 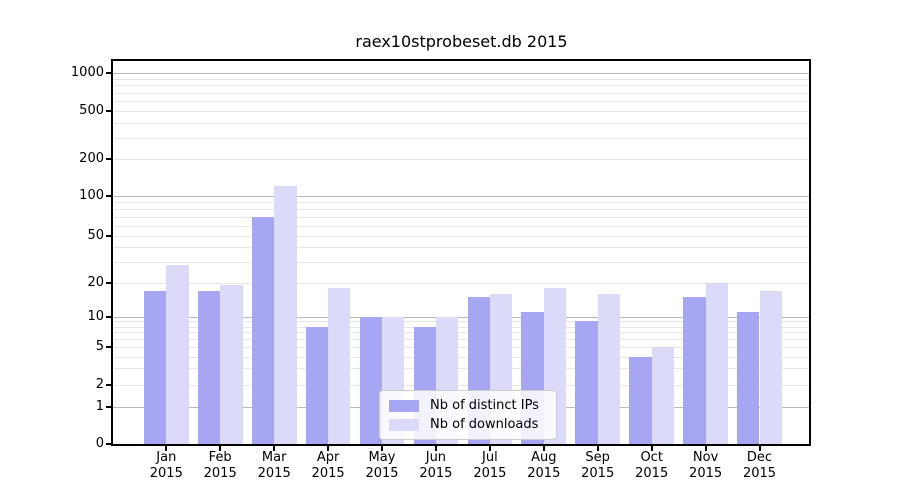 What do you see at coordinates (759, 457) in the screenshot?
I see `x-tick-month: Dec` at bounding box center [759, 457].